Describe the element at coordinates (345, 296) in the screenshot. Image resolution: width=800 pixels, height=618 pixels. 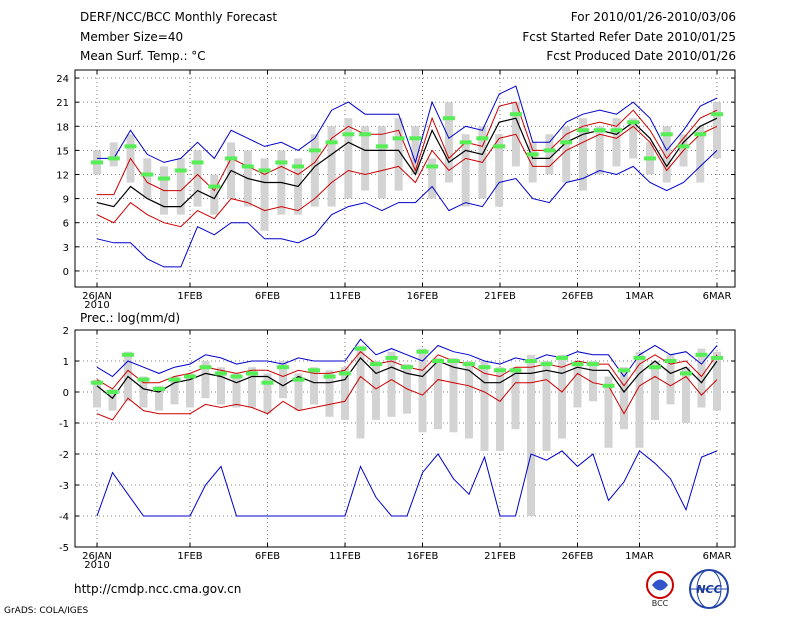
I see `x-tick-label: 11FEB` at that location.